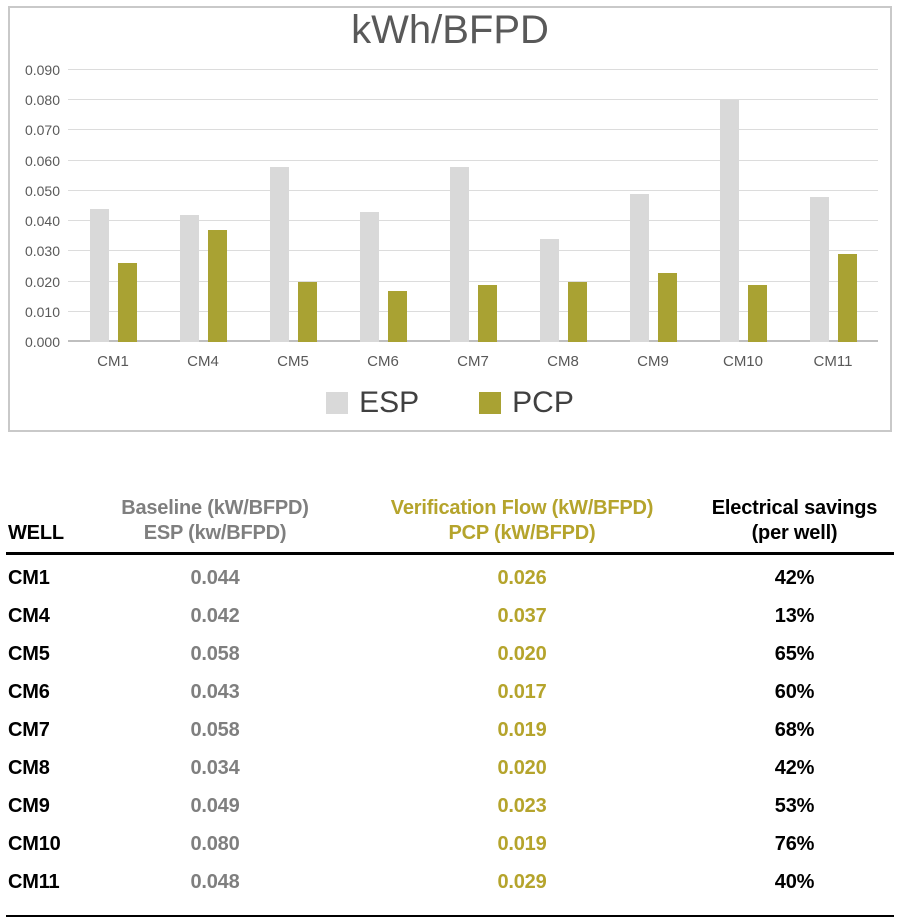  Describe the element at coordinates (522, 615) in the screenshot. I see `cell-pcp-value: 0.037` at that location.